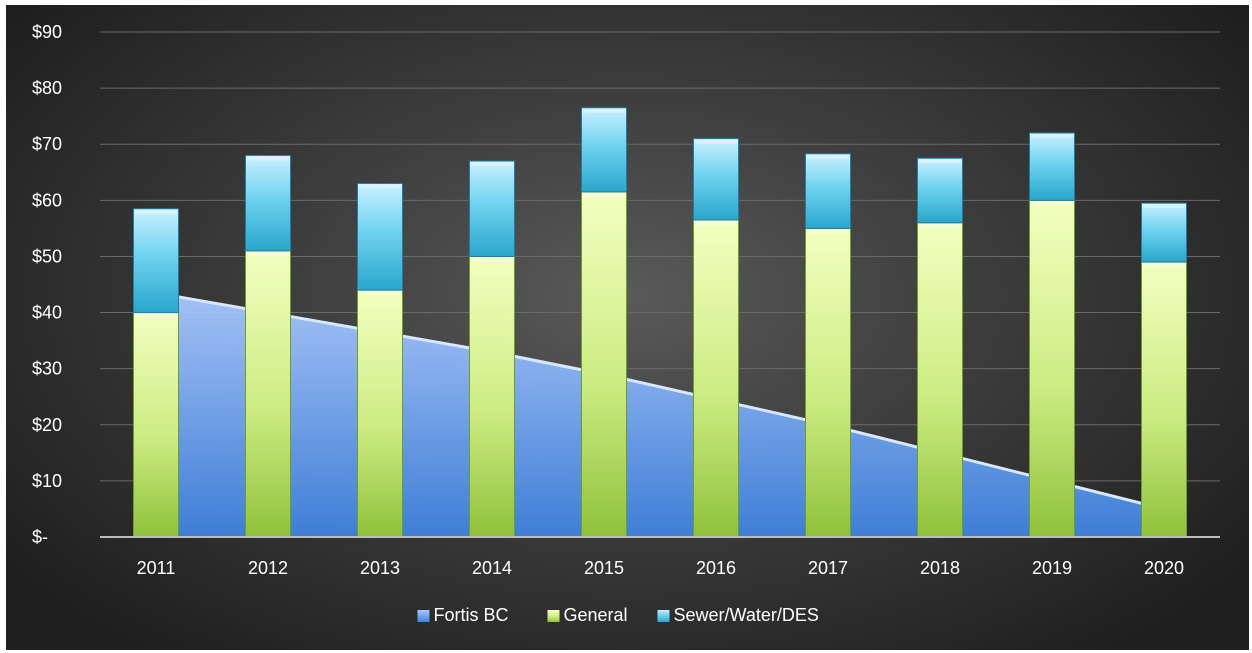  I want to click on y-tick-label: $10, so click(47, 481).